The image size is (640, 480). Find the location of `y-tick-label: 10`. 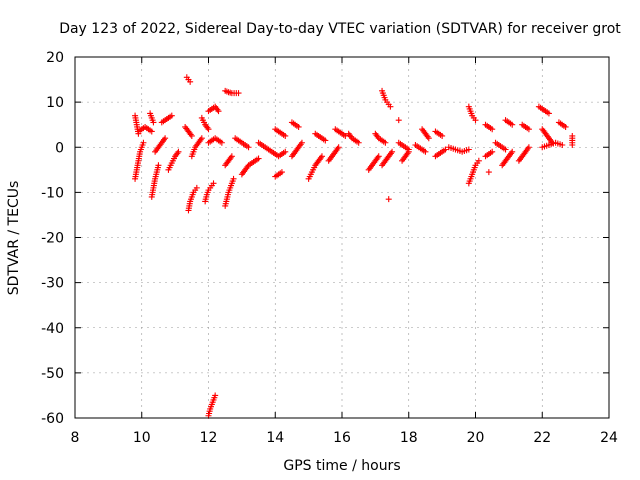

y-tick-label: 10 is located at coordinates (55, 103).